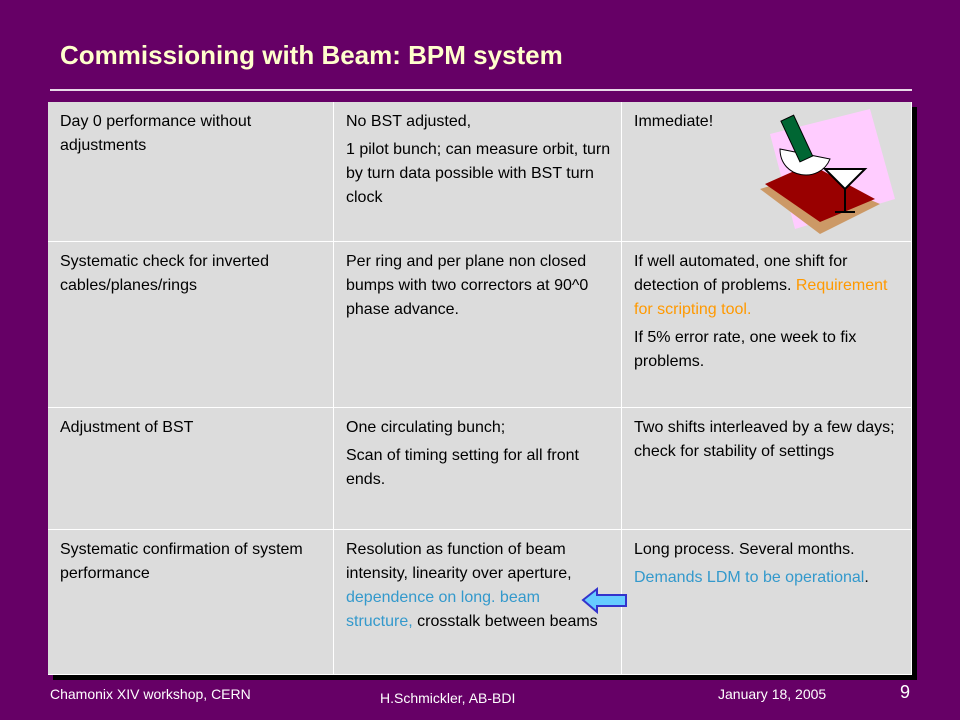 The width and height of the screenshot is (960, 720). What do you see at coordinates (191, 172) in the screenshot?
I see `table-cell: Day 0 performance without adjustments` at bounding box center [191, 172].